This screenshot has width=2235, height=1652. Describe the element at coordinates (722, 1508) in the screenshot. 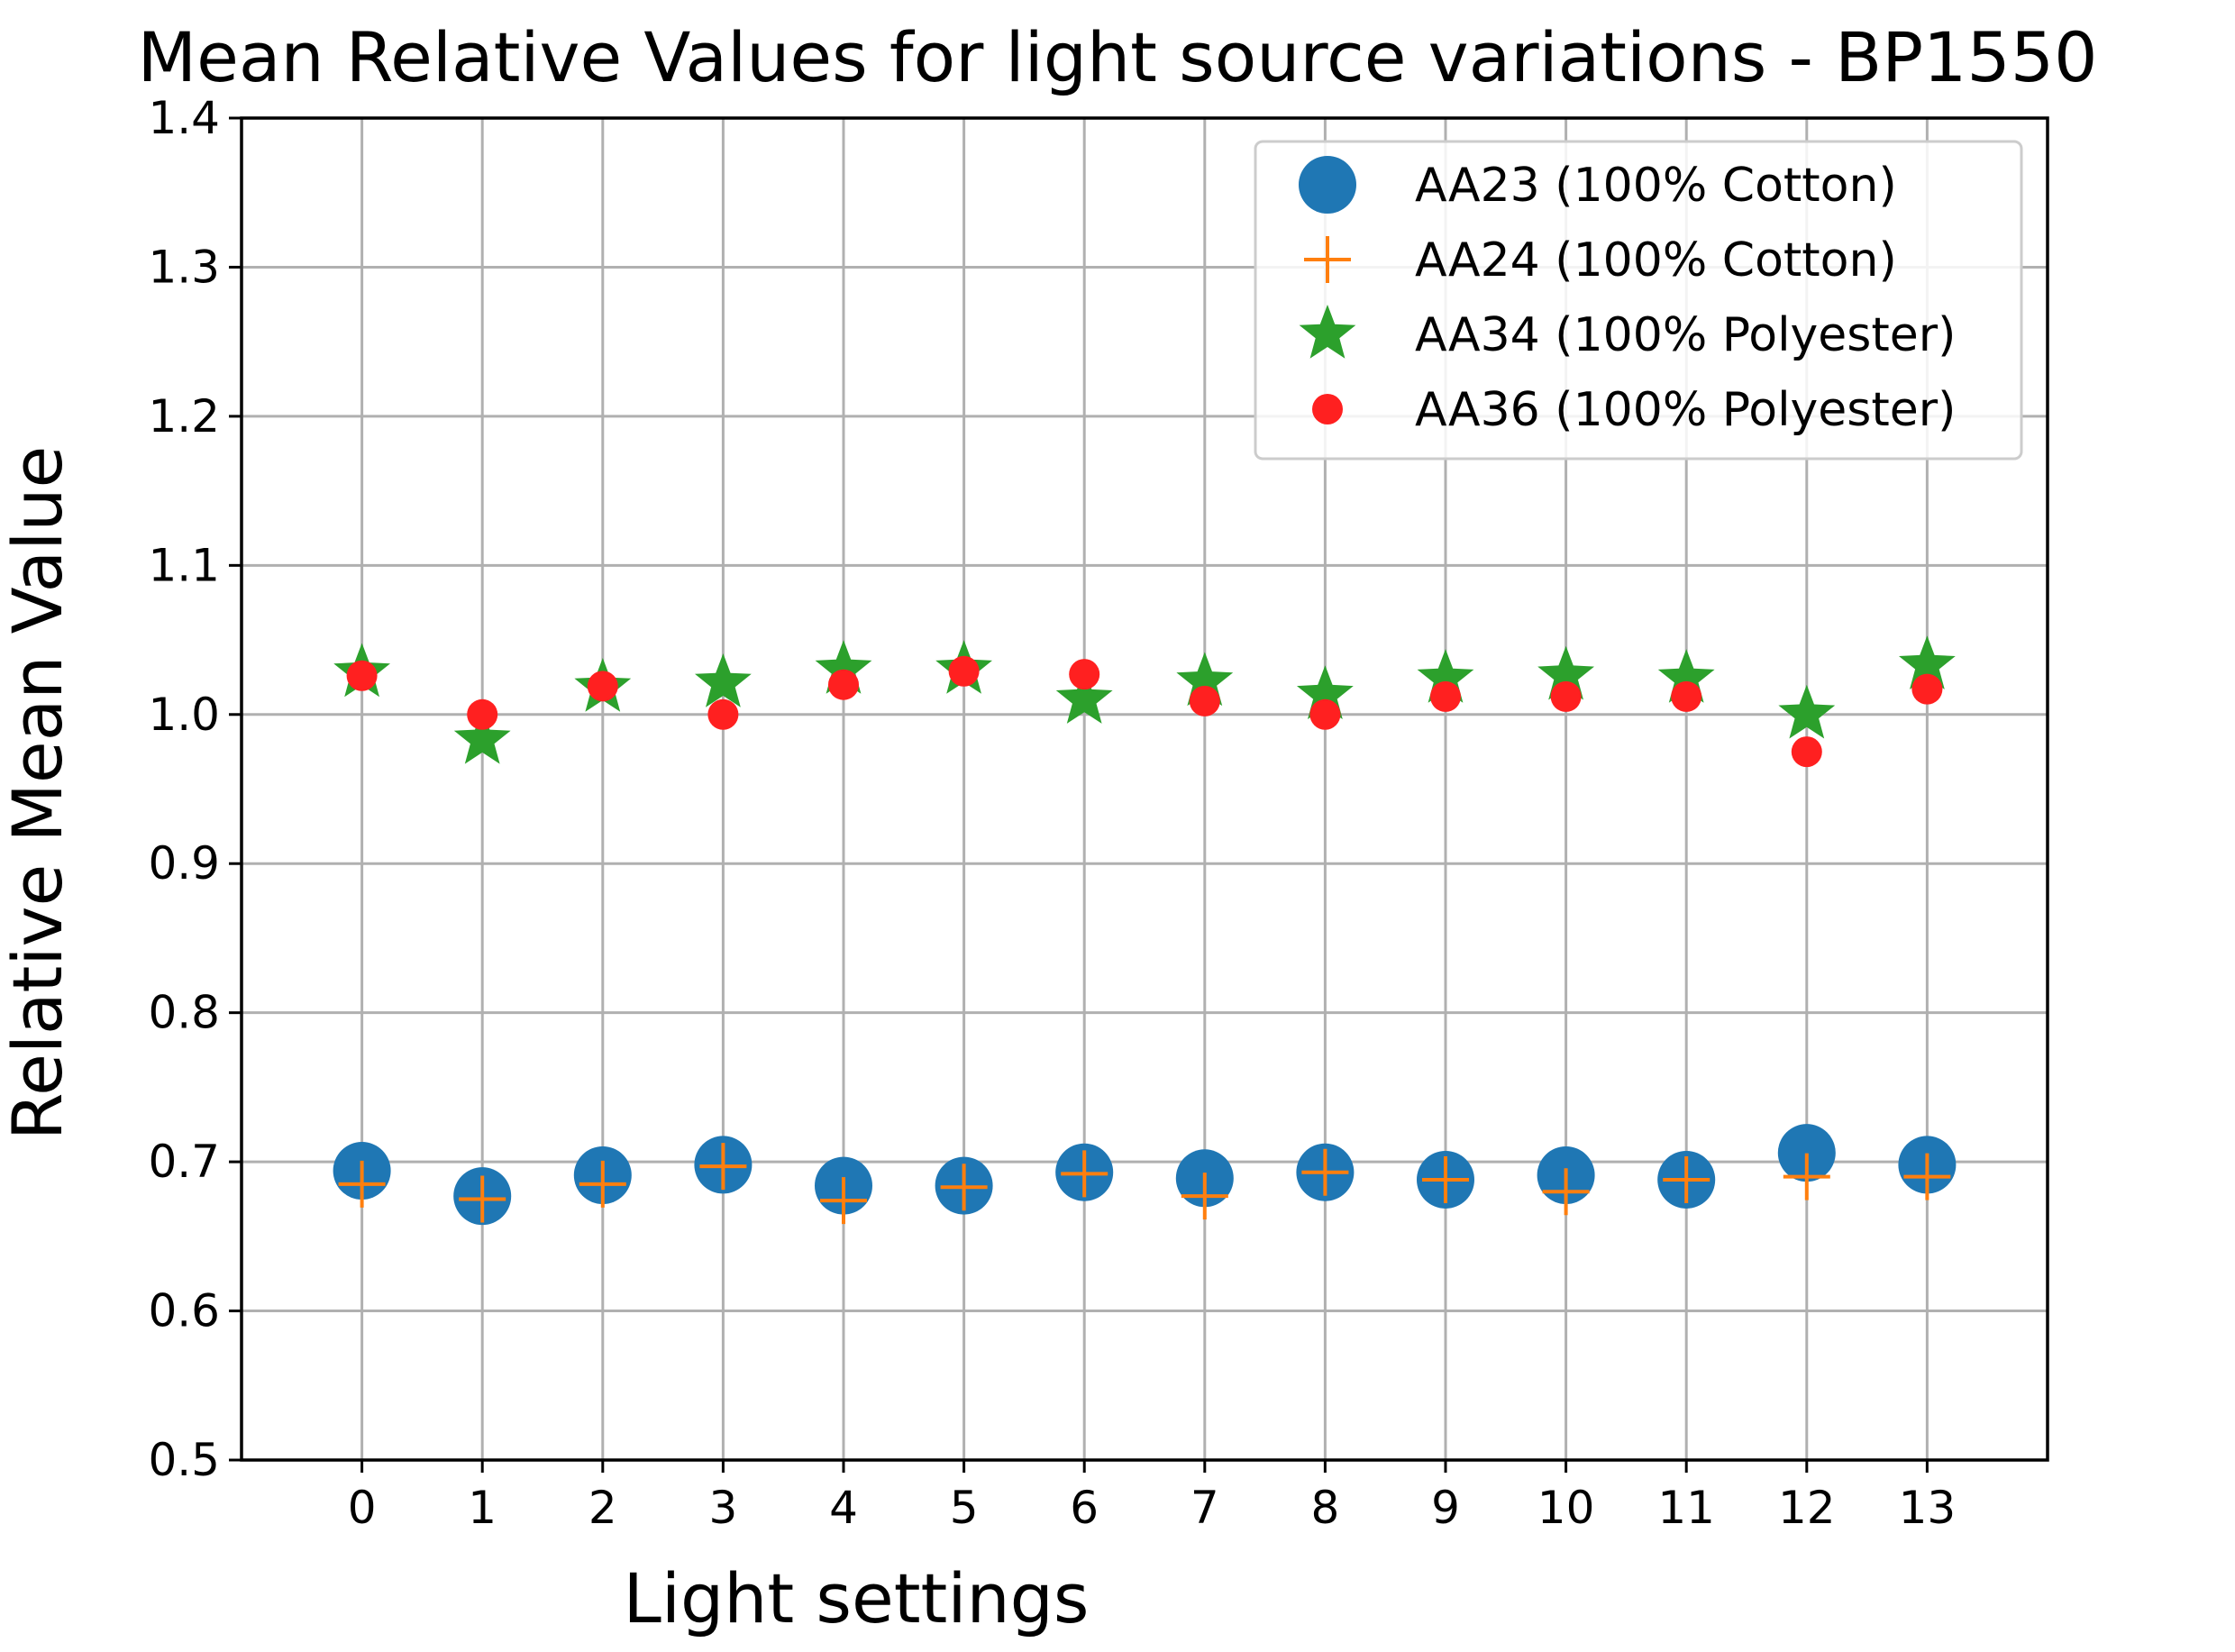

I see `x-tick-label: 3` at that location.